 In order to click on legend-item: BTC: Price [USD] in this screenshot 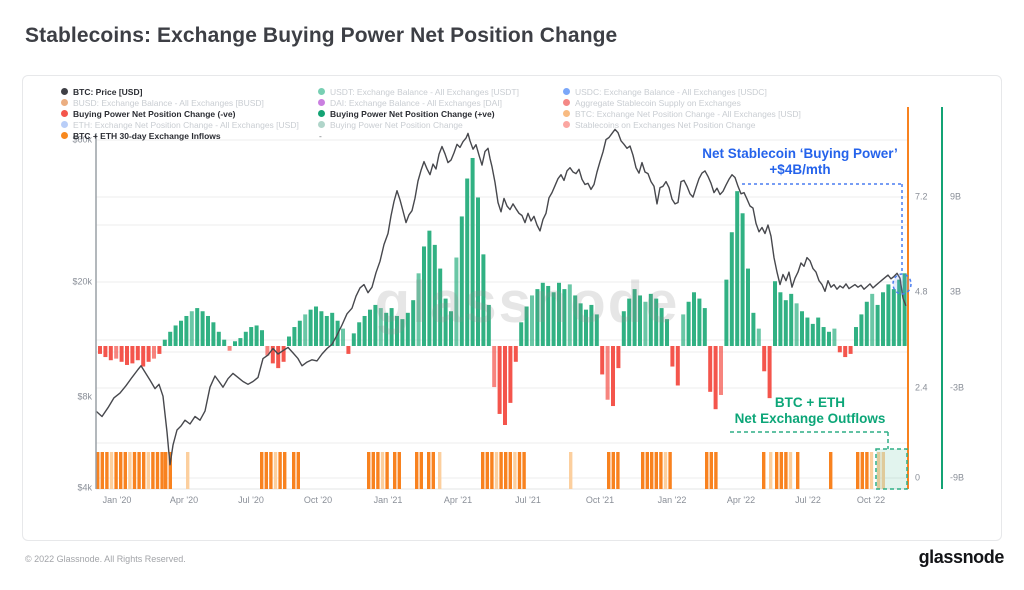, I will do `click(180, 91)`.